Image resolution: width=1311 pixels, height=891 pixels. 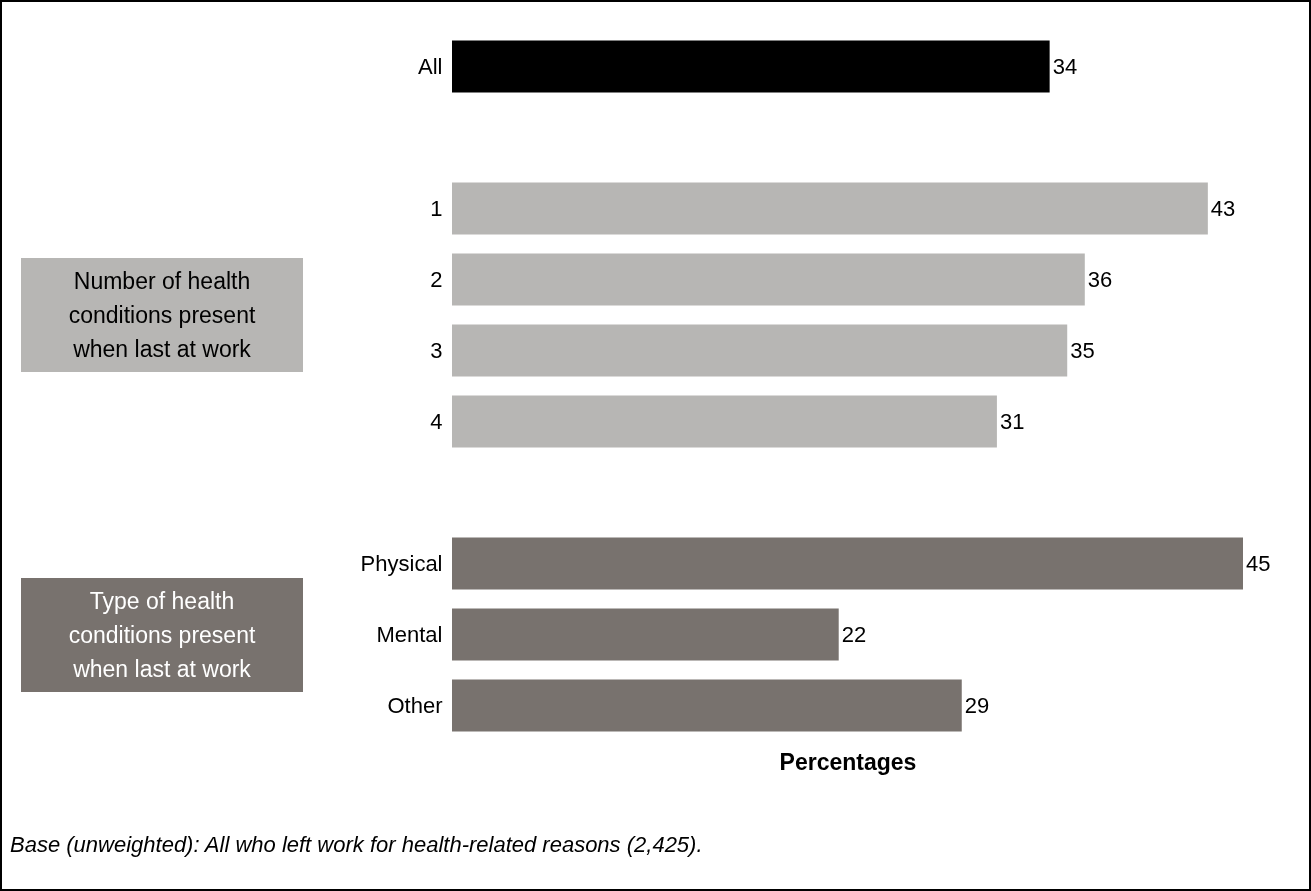 What do you see at coordinates (356, 845) in the screenshot?
I see `text: Base (unweighted): All who left work for health-related reasons (2,425).` at bounding box center [356, 845].